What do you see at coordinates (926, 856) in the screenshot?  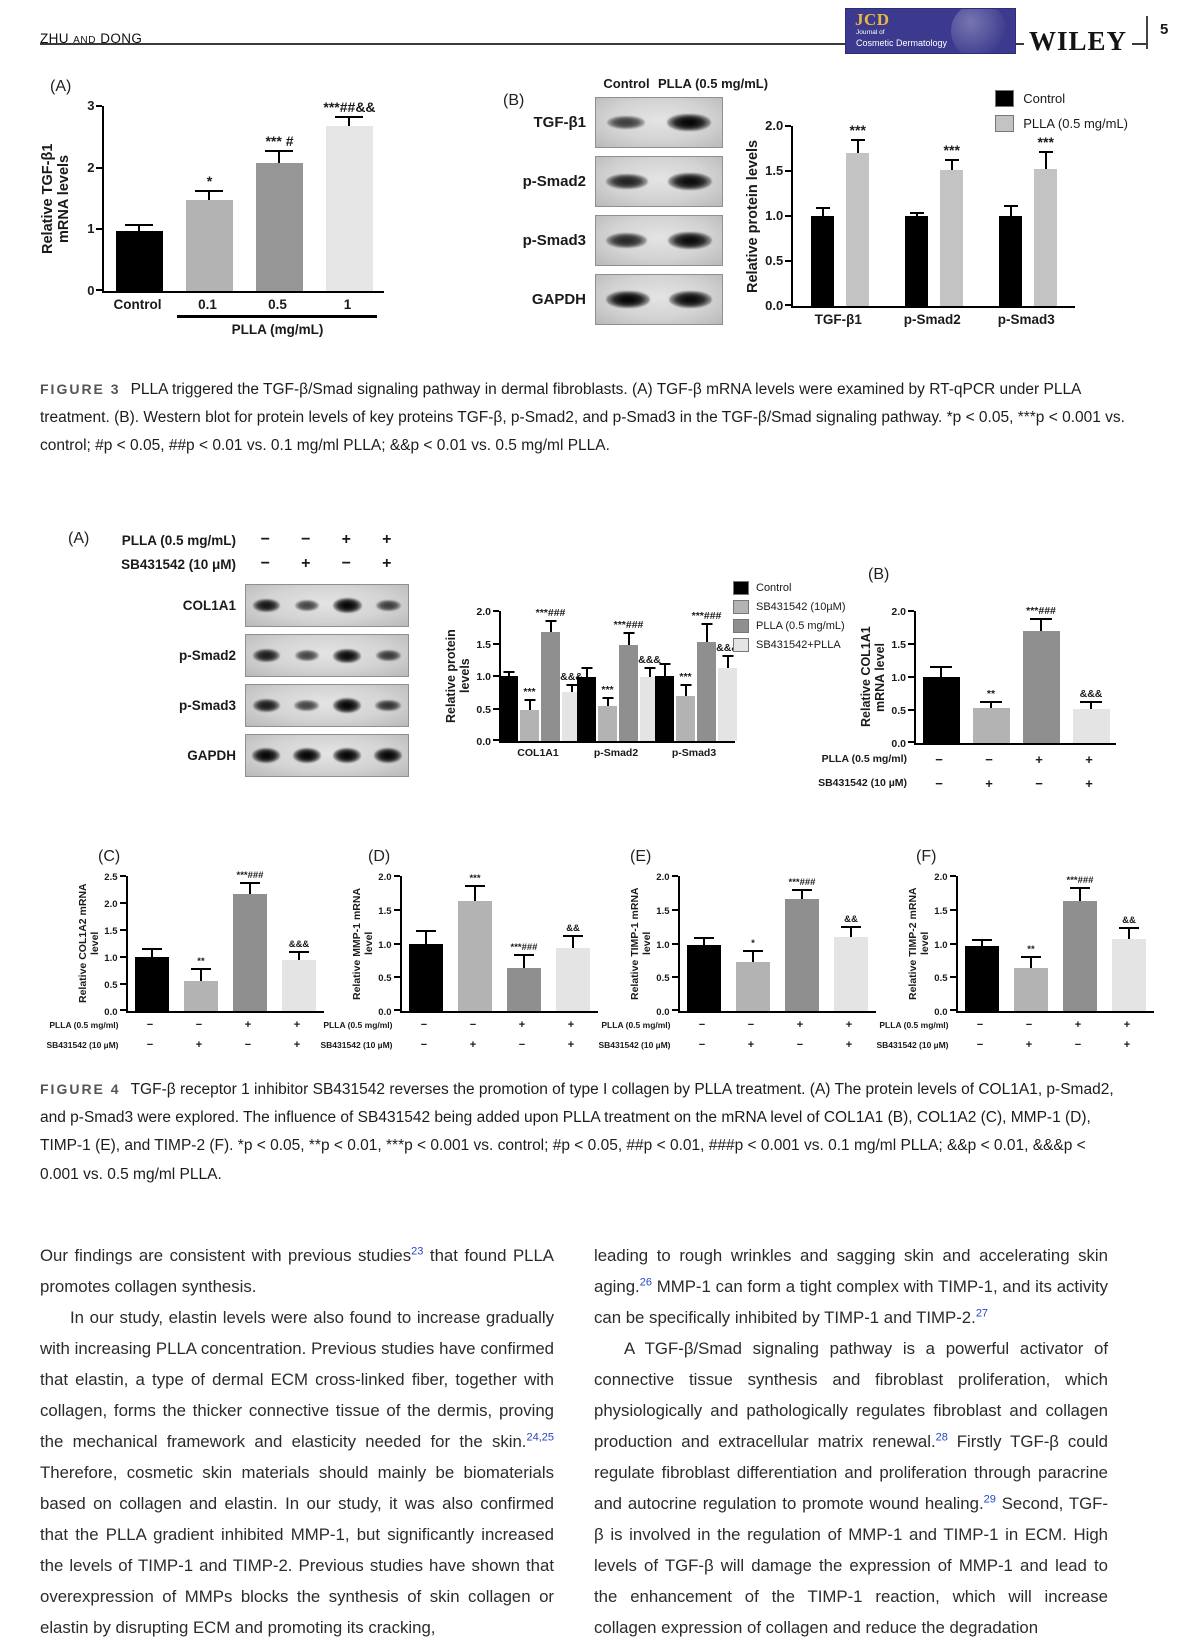 I see `figure4-panel-label-f: (F)` at bounding box center [926, 856].